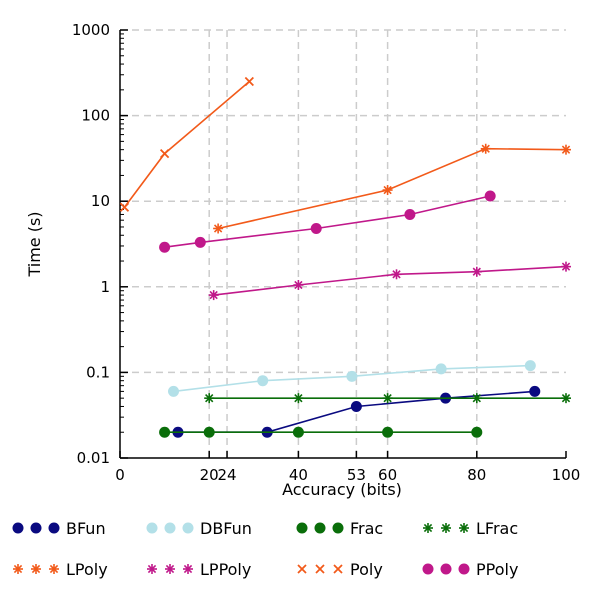 This screenshot has width=600, height=600. I want to click on x-tick-label: 40, so click(298, 475).